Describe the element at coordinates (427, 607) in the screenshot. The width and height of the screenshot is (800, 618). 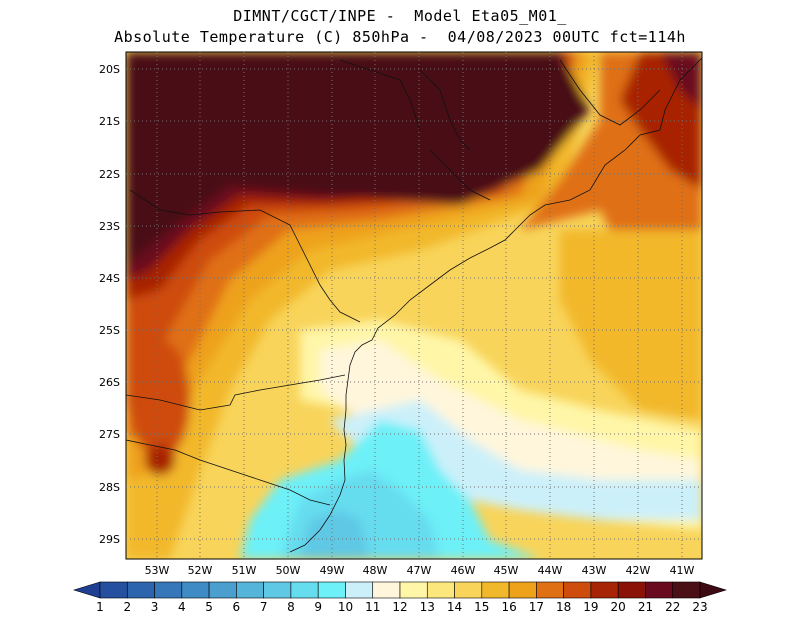
I see `colorbar-label: 13` at that location.